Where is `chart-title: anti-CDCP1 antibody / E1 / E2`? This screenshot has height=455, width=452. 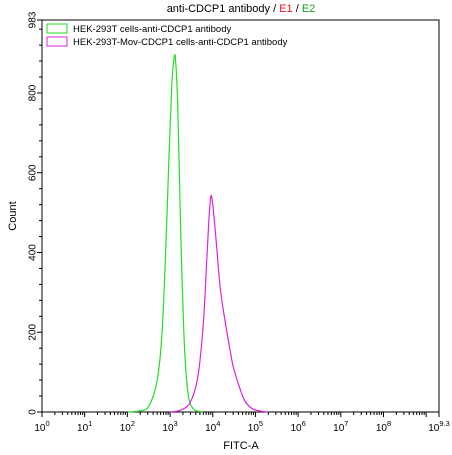 chart-title: anti-CDCP1 antibody / E1 / E2 is located at coordinates (241, 9).